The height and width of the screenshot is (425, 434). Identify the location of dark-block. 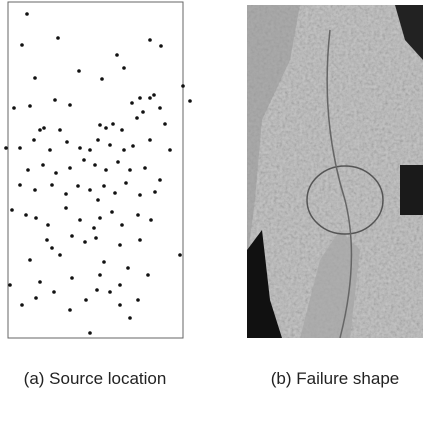
(411, 190).